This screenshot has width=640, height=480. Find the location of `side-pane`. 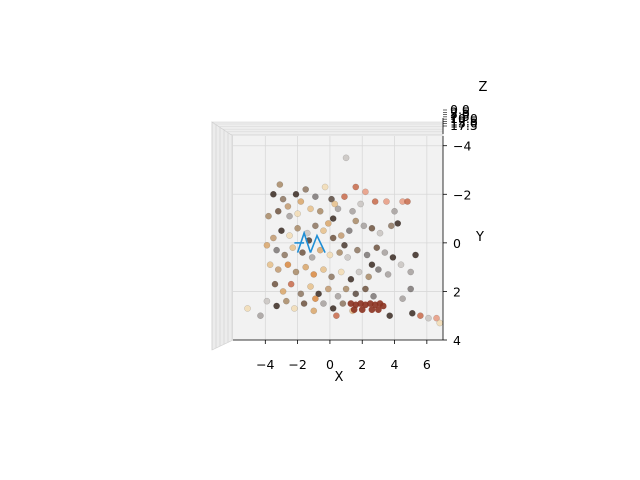

side-pane is located at coordinates (222, 236).